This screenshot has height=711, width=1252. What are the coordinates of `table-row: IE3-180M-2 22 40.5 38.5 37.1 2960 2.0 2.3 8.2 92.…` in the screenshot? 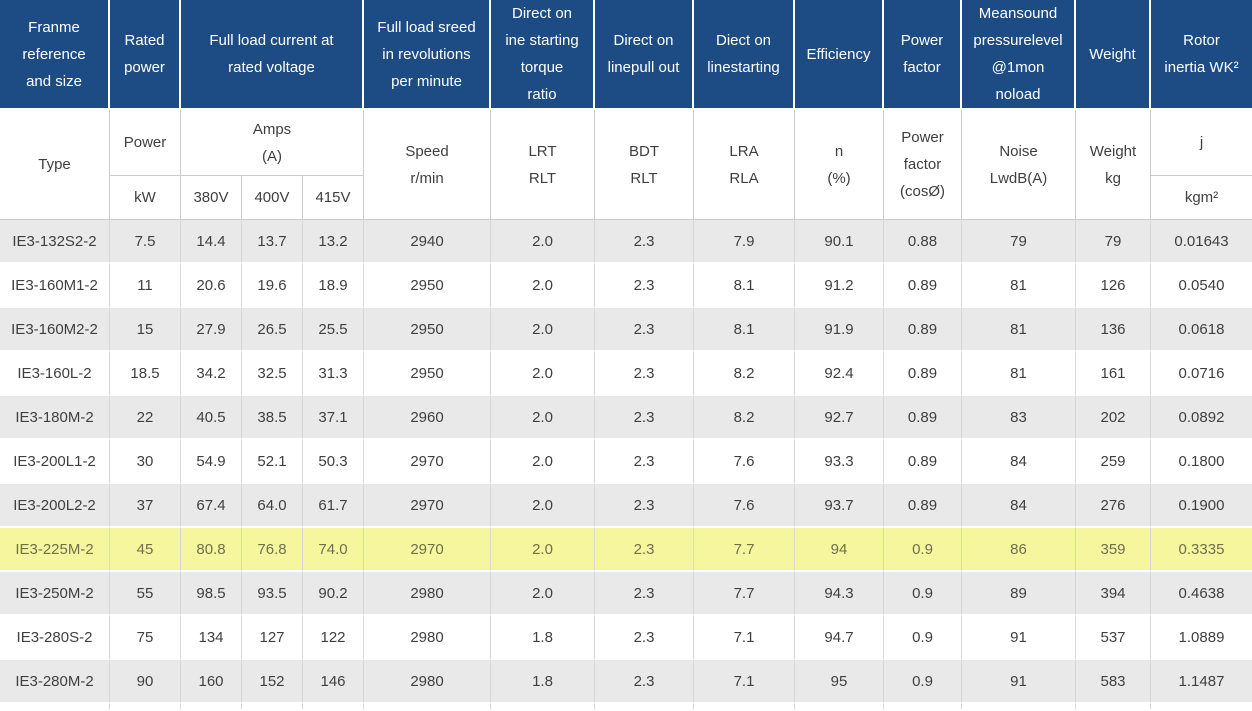 It's located at (626, 418).